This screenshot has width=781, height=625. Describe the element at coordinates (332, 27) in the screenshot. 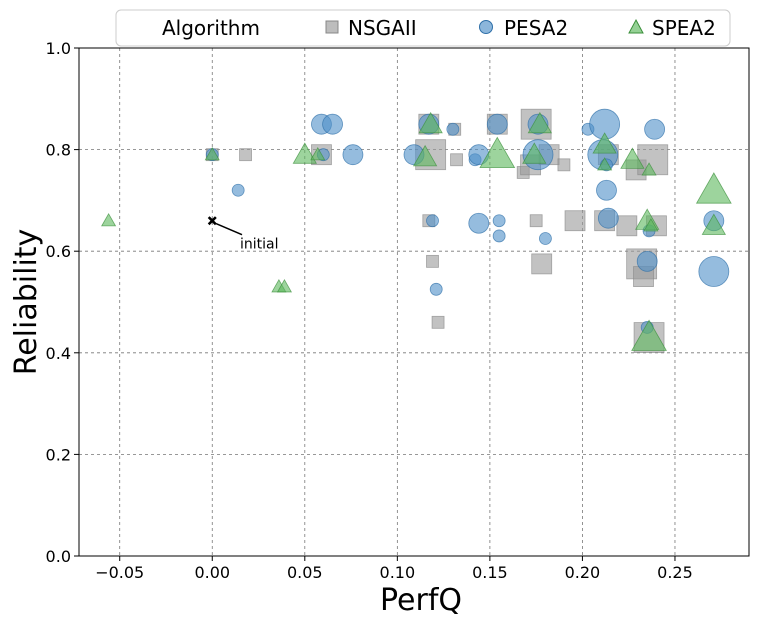

I see `legend-marker-nsgaii` at that location.